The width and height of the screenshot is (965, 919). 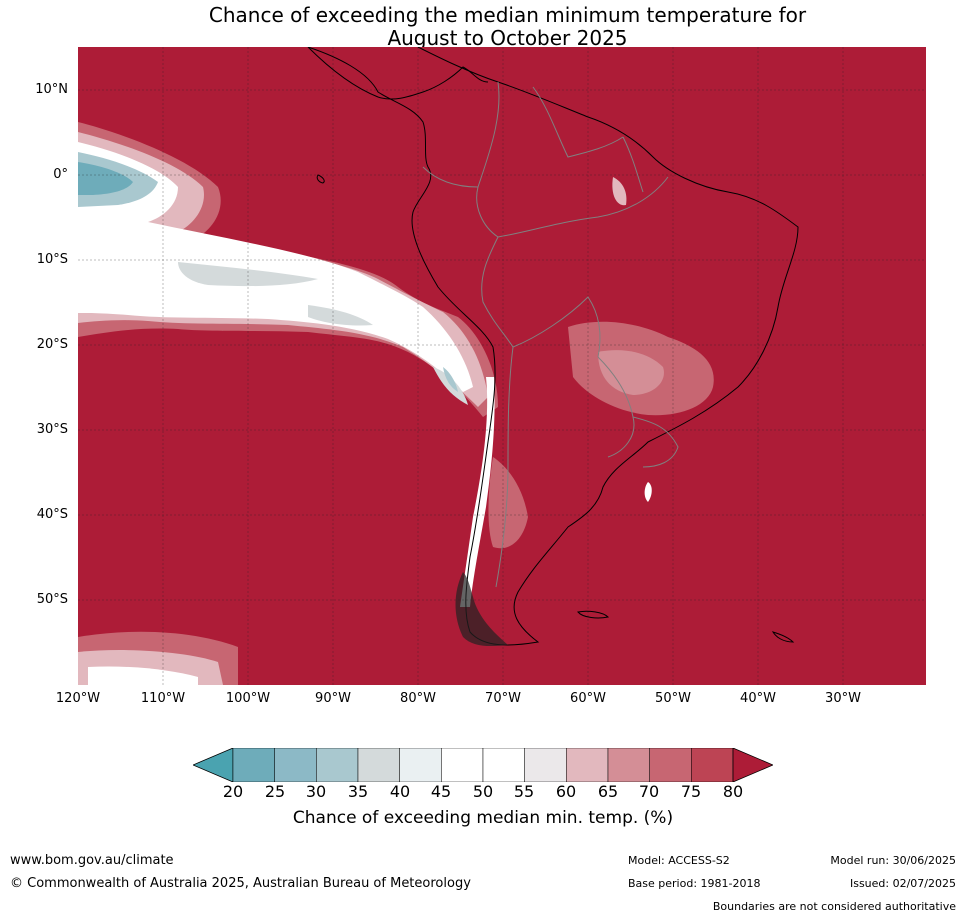 I want to click on model-text: Model: ACCESS-S2, so click(x=679, y=860).